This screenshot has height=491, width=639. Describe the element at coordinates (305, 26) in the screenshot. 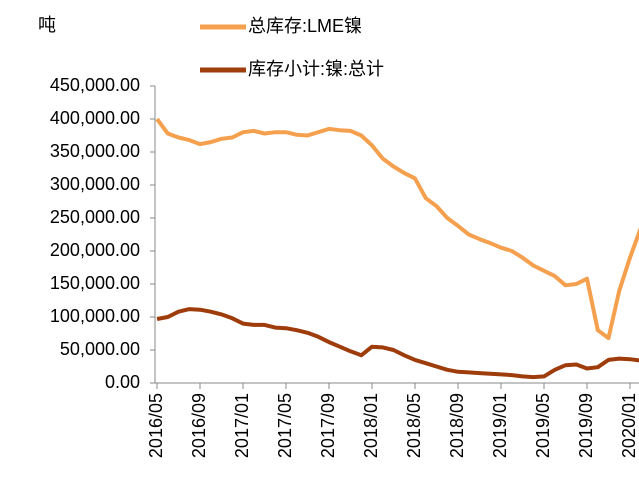

I see `legend-label: 总库存:LME镍` at that location.